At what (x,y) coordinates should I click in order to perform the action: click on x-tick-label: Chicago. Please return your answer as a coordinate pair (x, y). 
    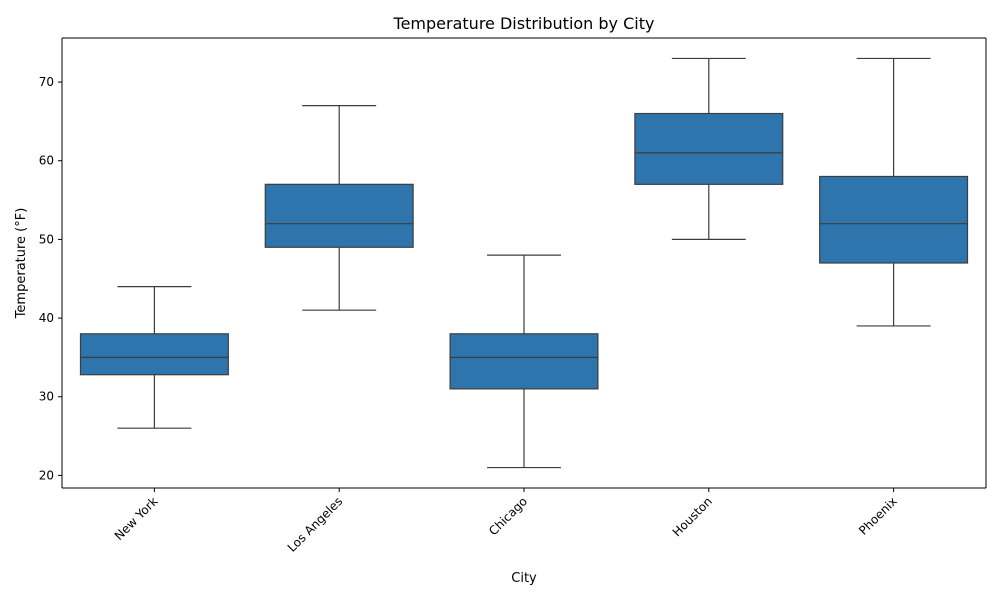
    Looking at the image, I should click on (508, 516).